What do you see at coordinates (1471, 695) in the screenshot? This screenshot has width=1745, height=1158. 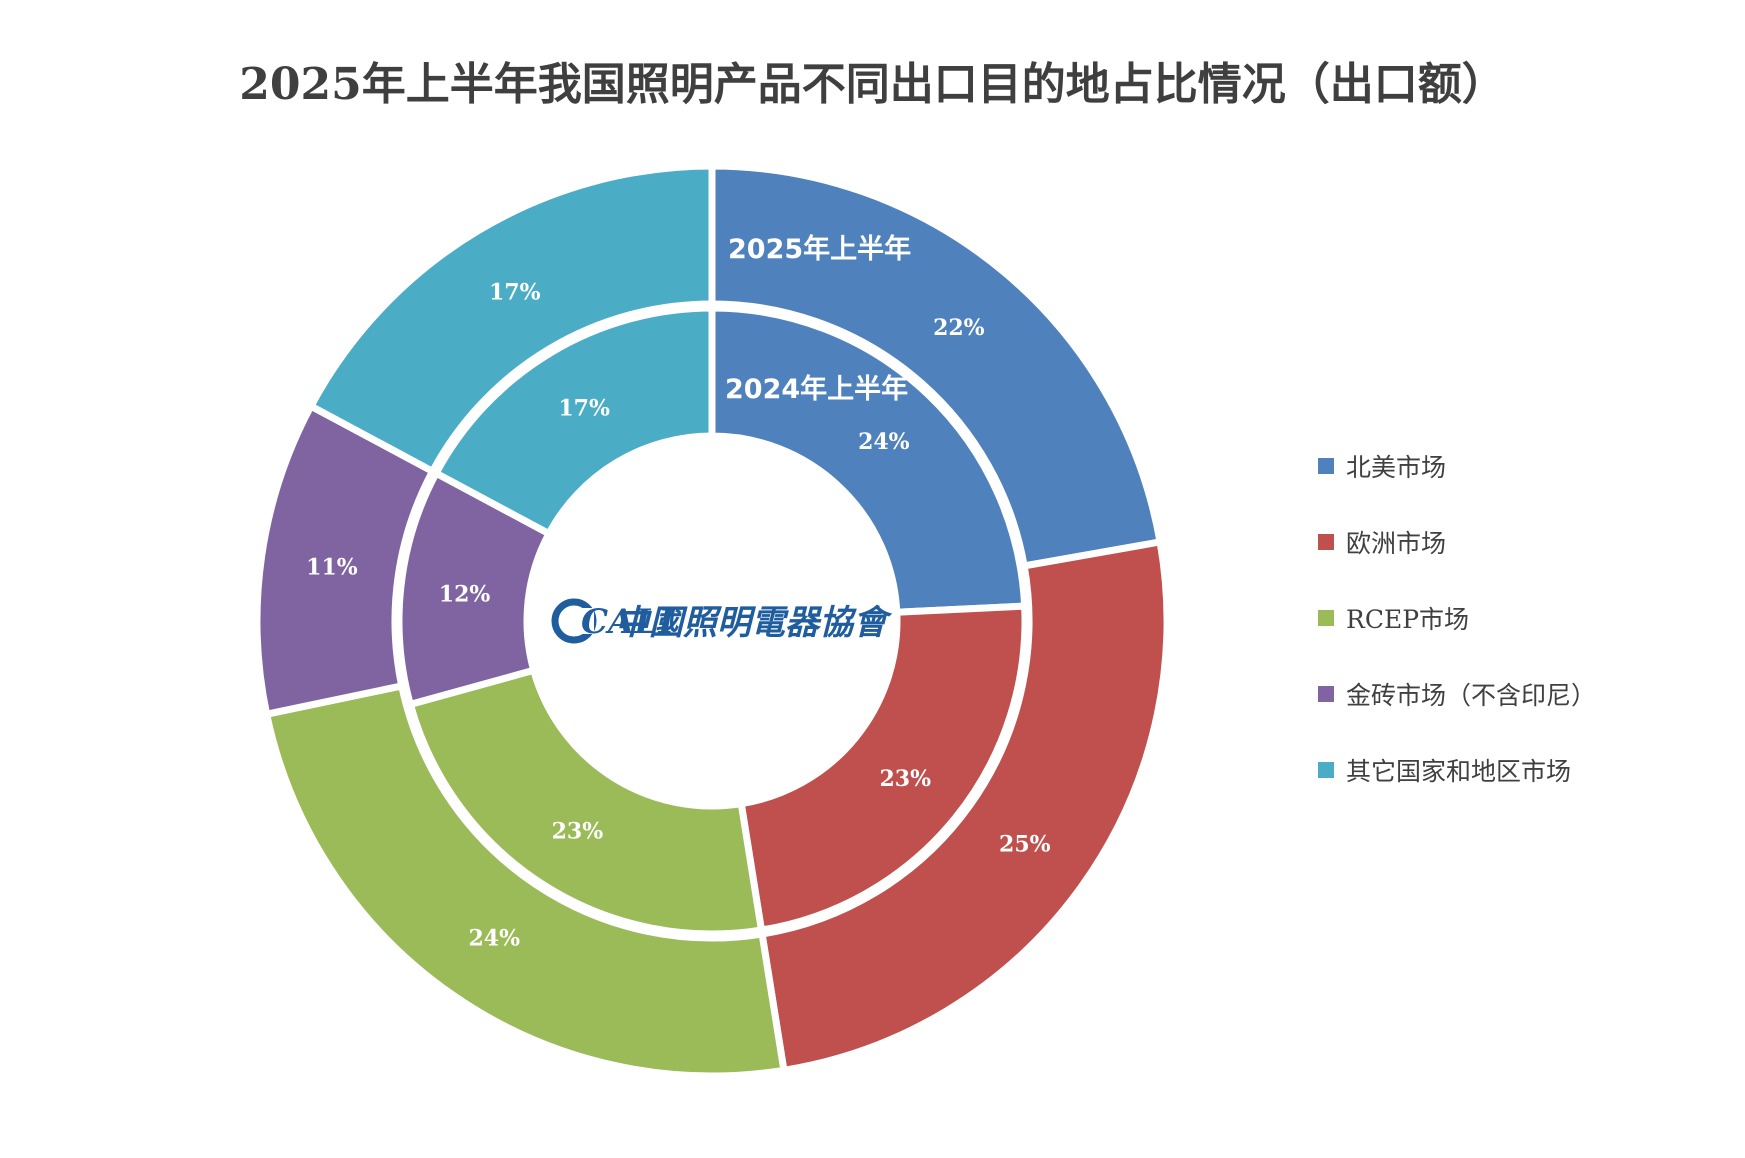 I see `legend-label-3: 金砖市场（不含印尼）` at bounding box center [1471, 695].